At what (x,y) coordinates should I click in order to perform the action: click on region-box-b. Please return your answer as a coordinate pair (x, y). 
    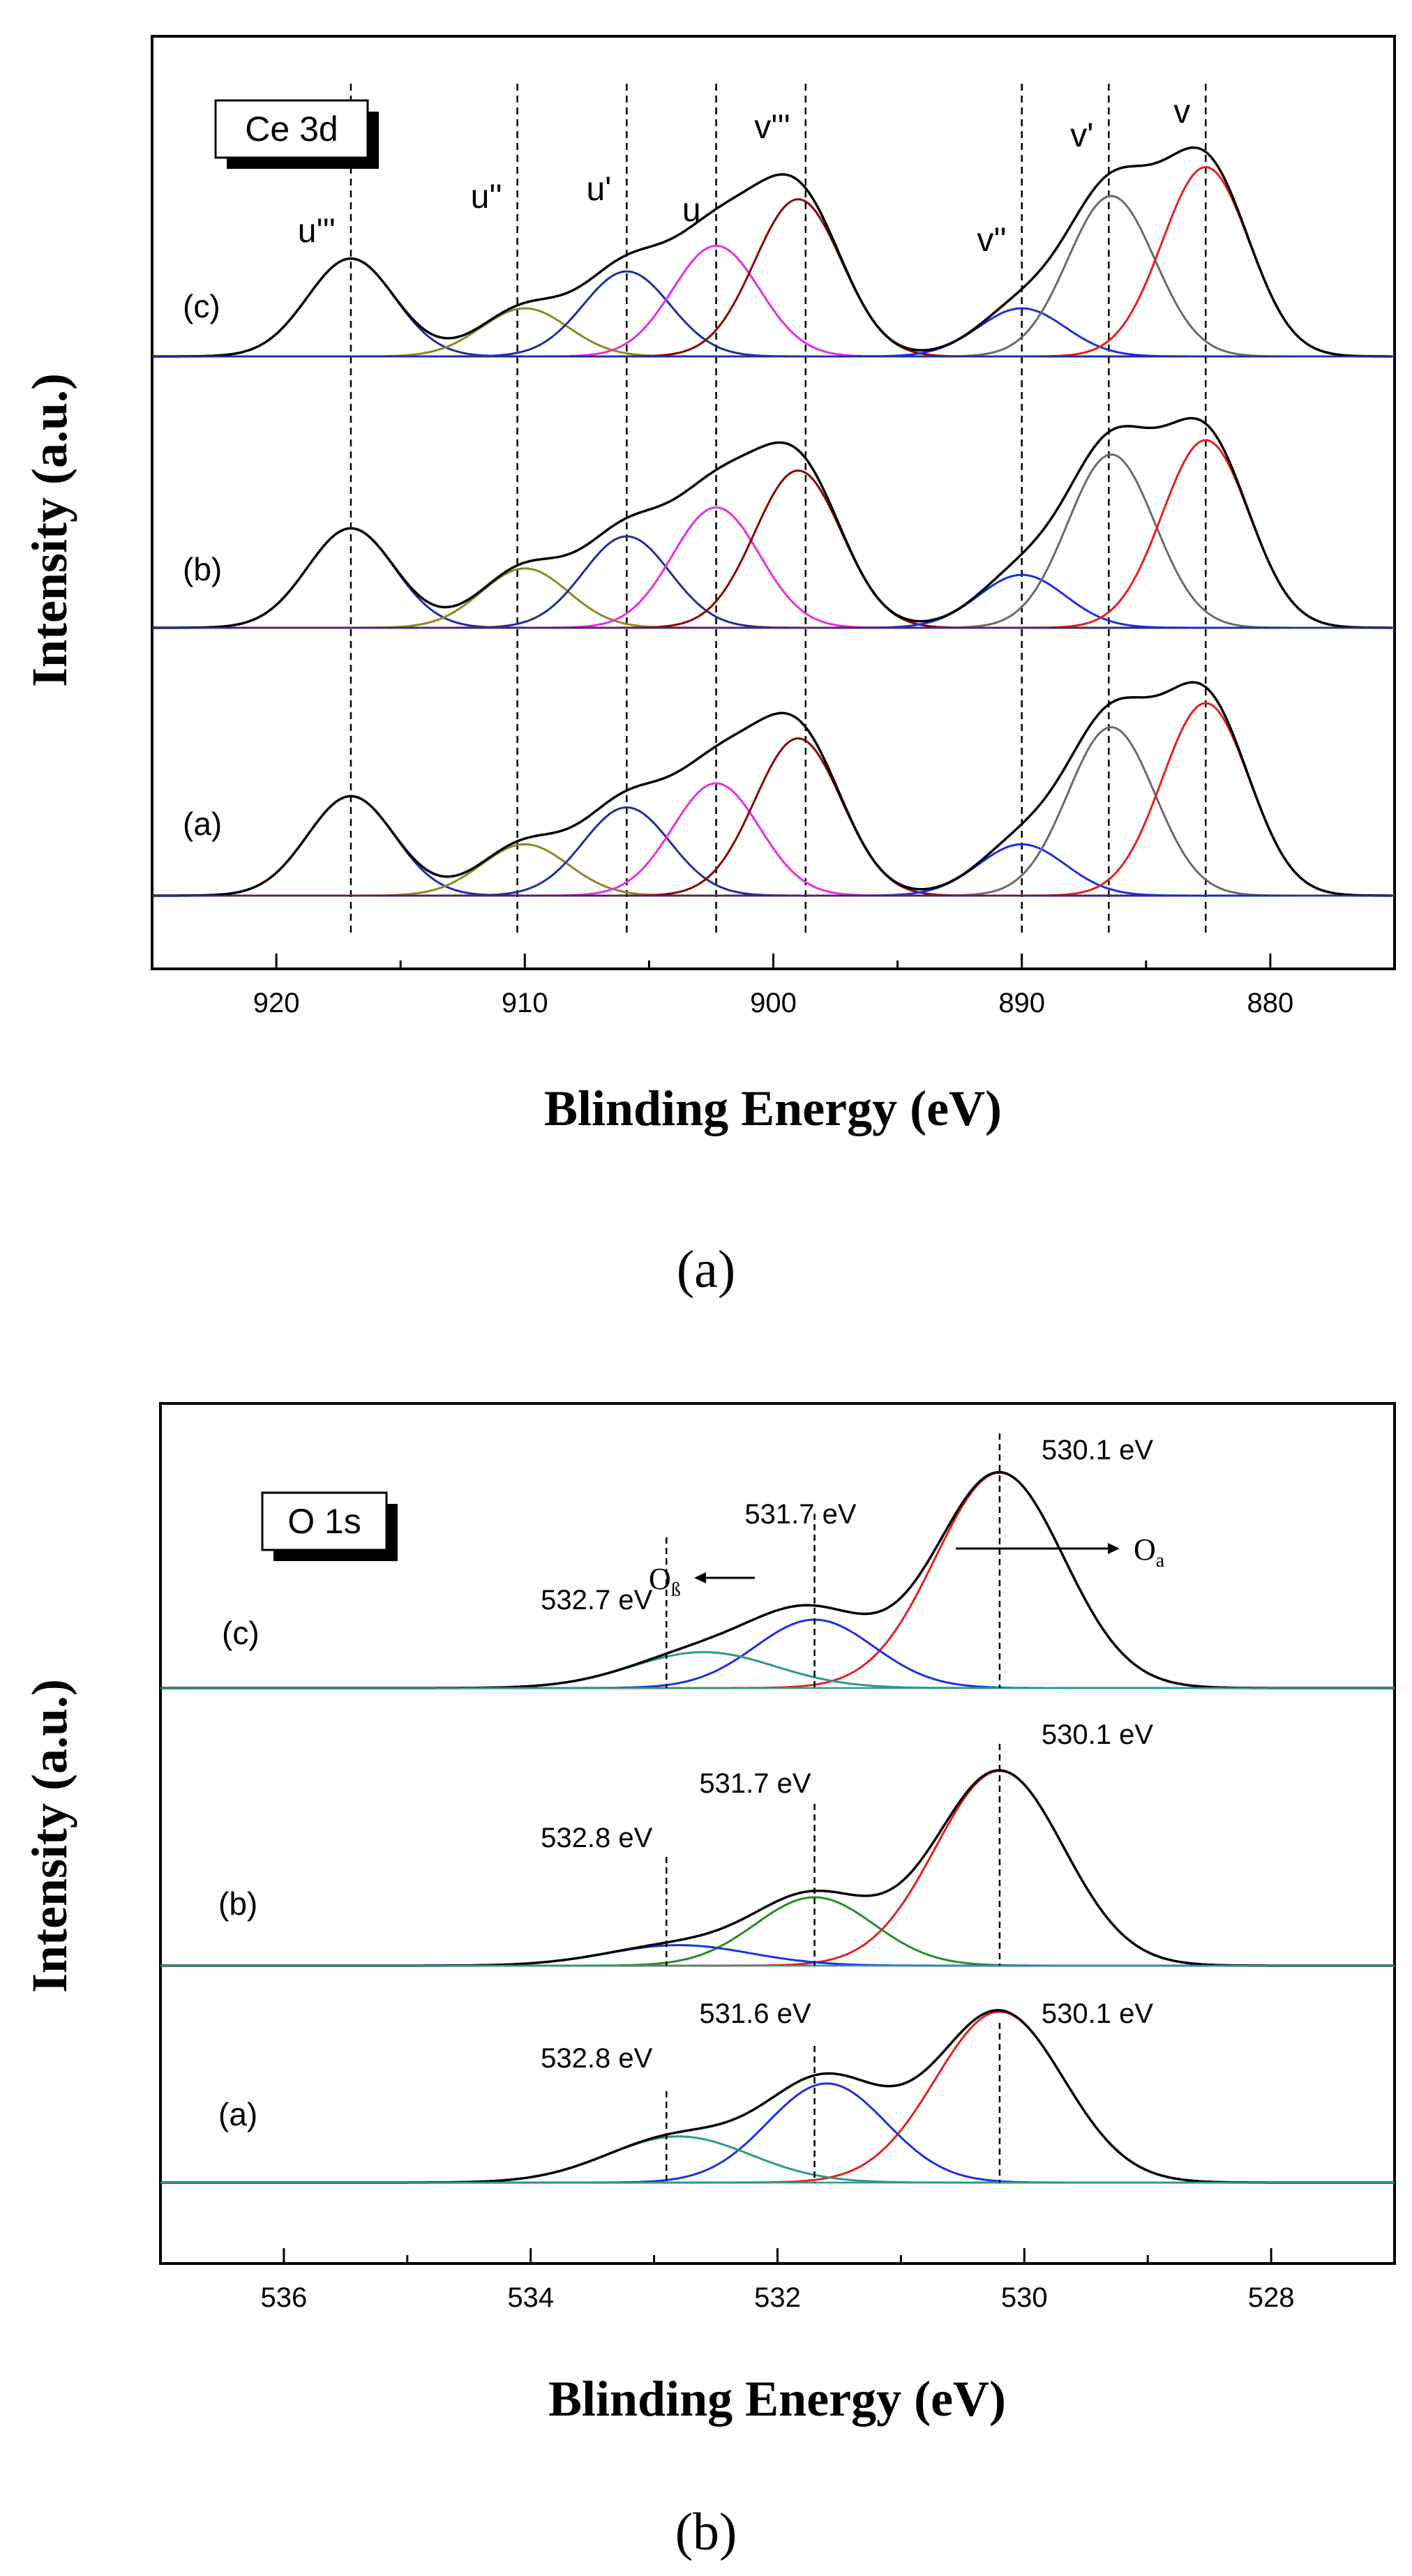
    Looking at the image, I should click on (324, 1521).